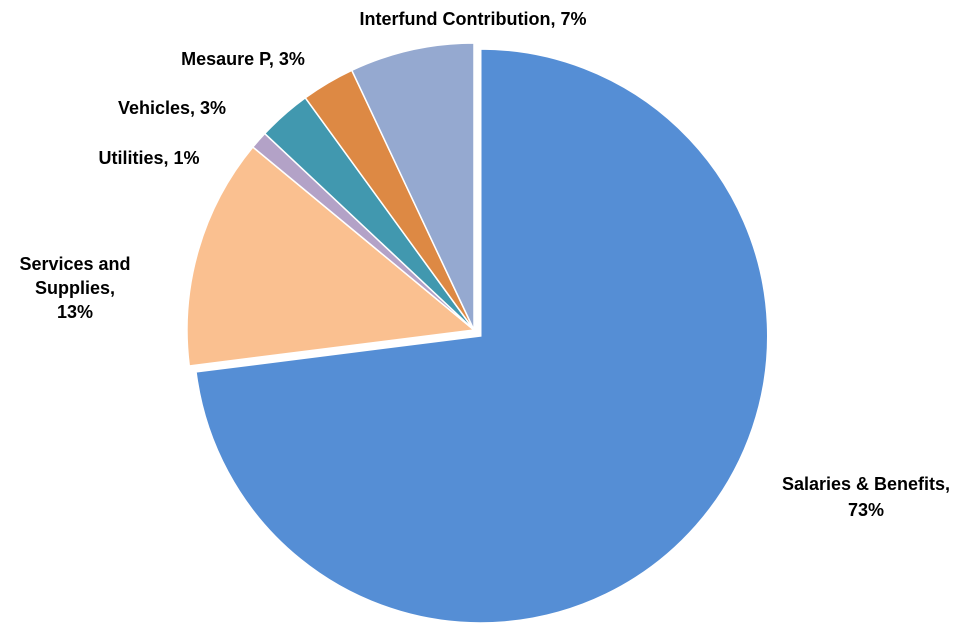  What do you see at coordinates (243, 59) in the screenshot?
I see `label-mesaure-p: Mesaure P, 3%` at bounding box center [243, 59].